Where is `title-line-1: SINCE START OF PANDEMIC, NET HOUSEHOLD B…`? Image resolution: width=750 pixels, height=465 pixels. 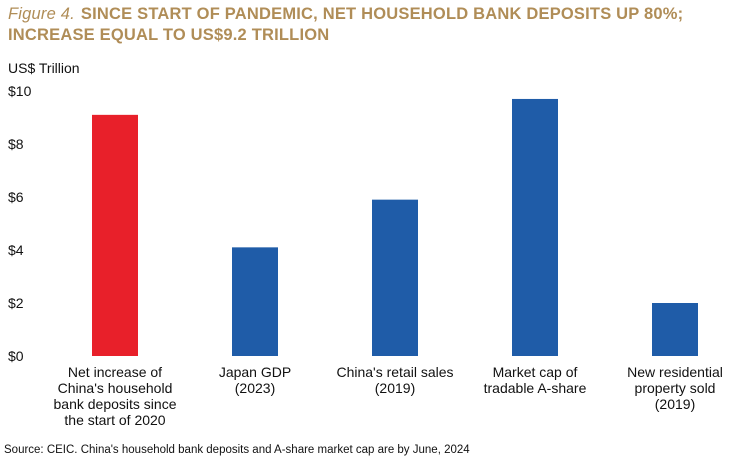
title-line-1: SINCE START OF PANDEMIC, NET HOUSEHOLD B… is located at coordinates (382, 14).